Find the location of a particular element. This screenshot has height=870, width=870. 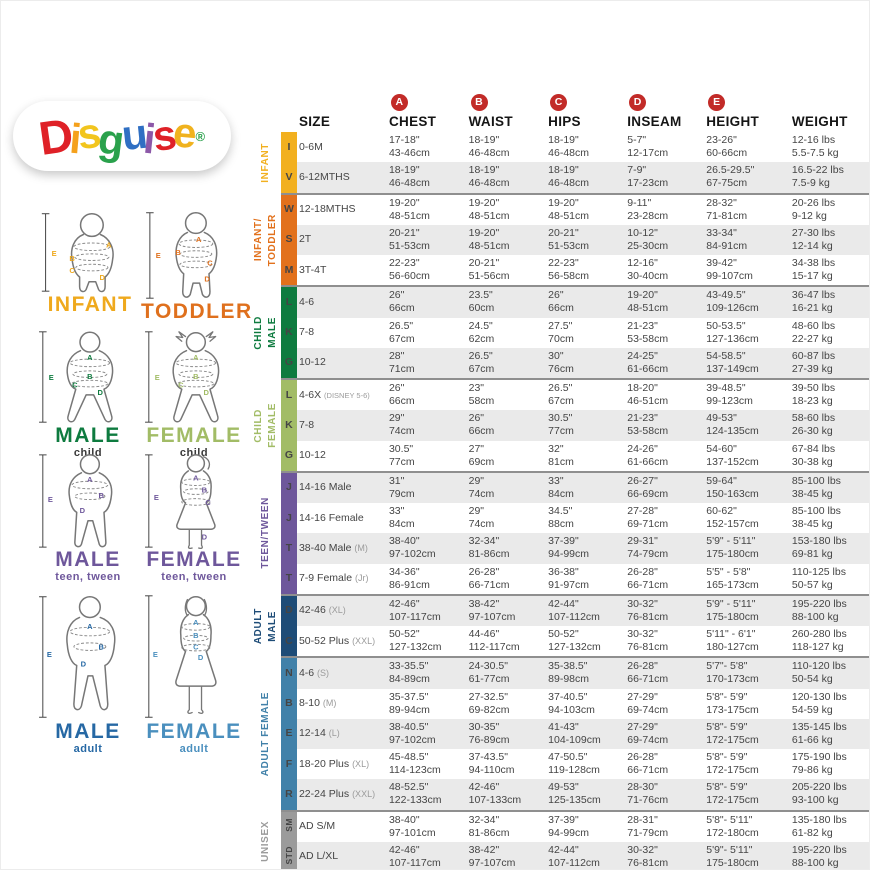

figure-teen-male: A B D E MALE teen, tween is located at coordinates (88, 518).